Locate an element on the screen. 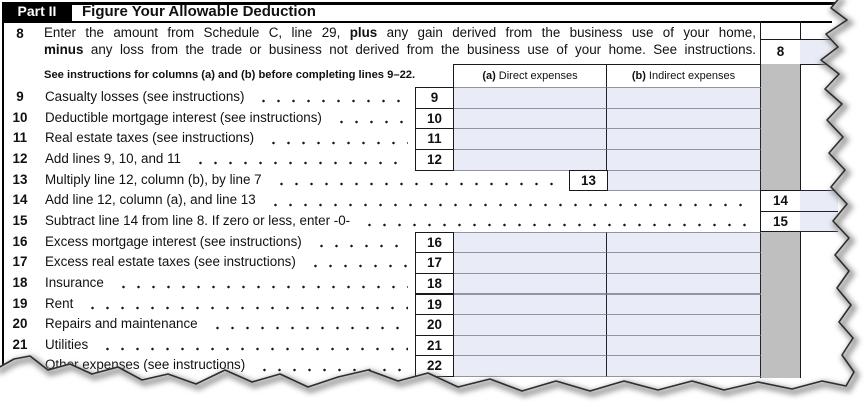 The image size is (866, 411). line-label: Real estate taxes (see instructions) is located at coordinates (150, 138).